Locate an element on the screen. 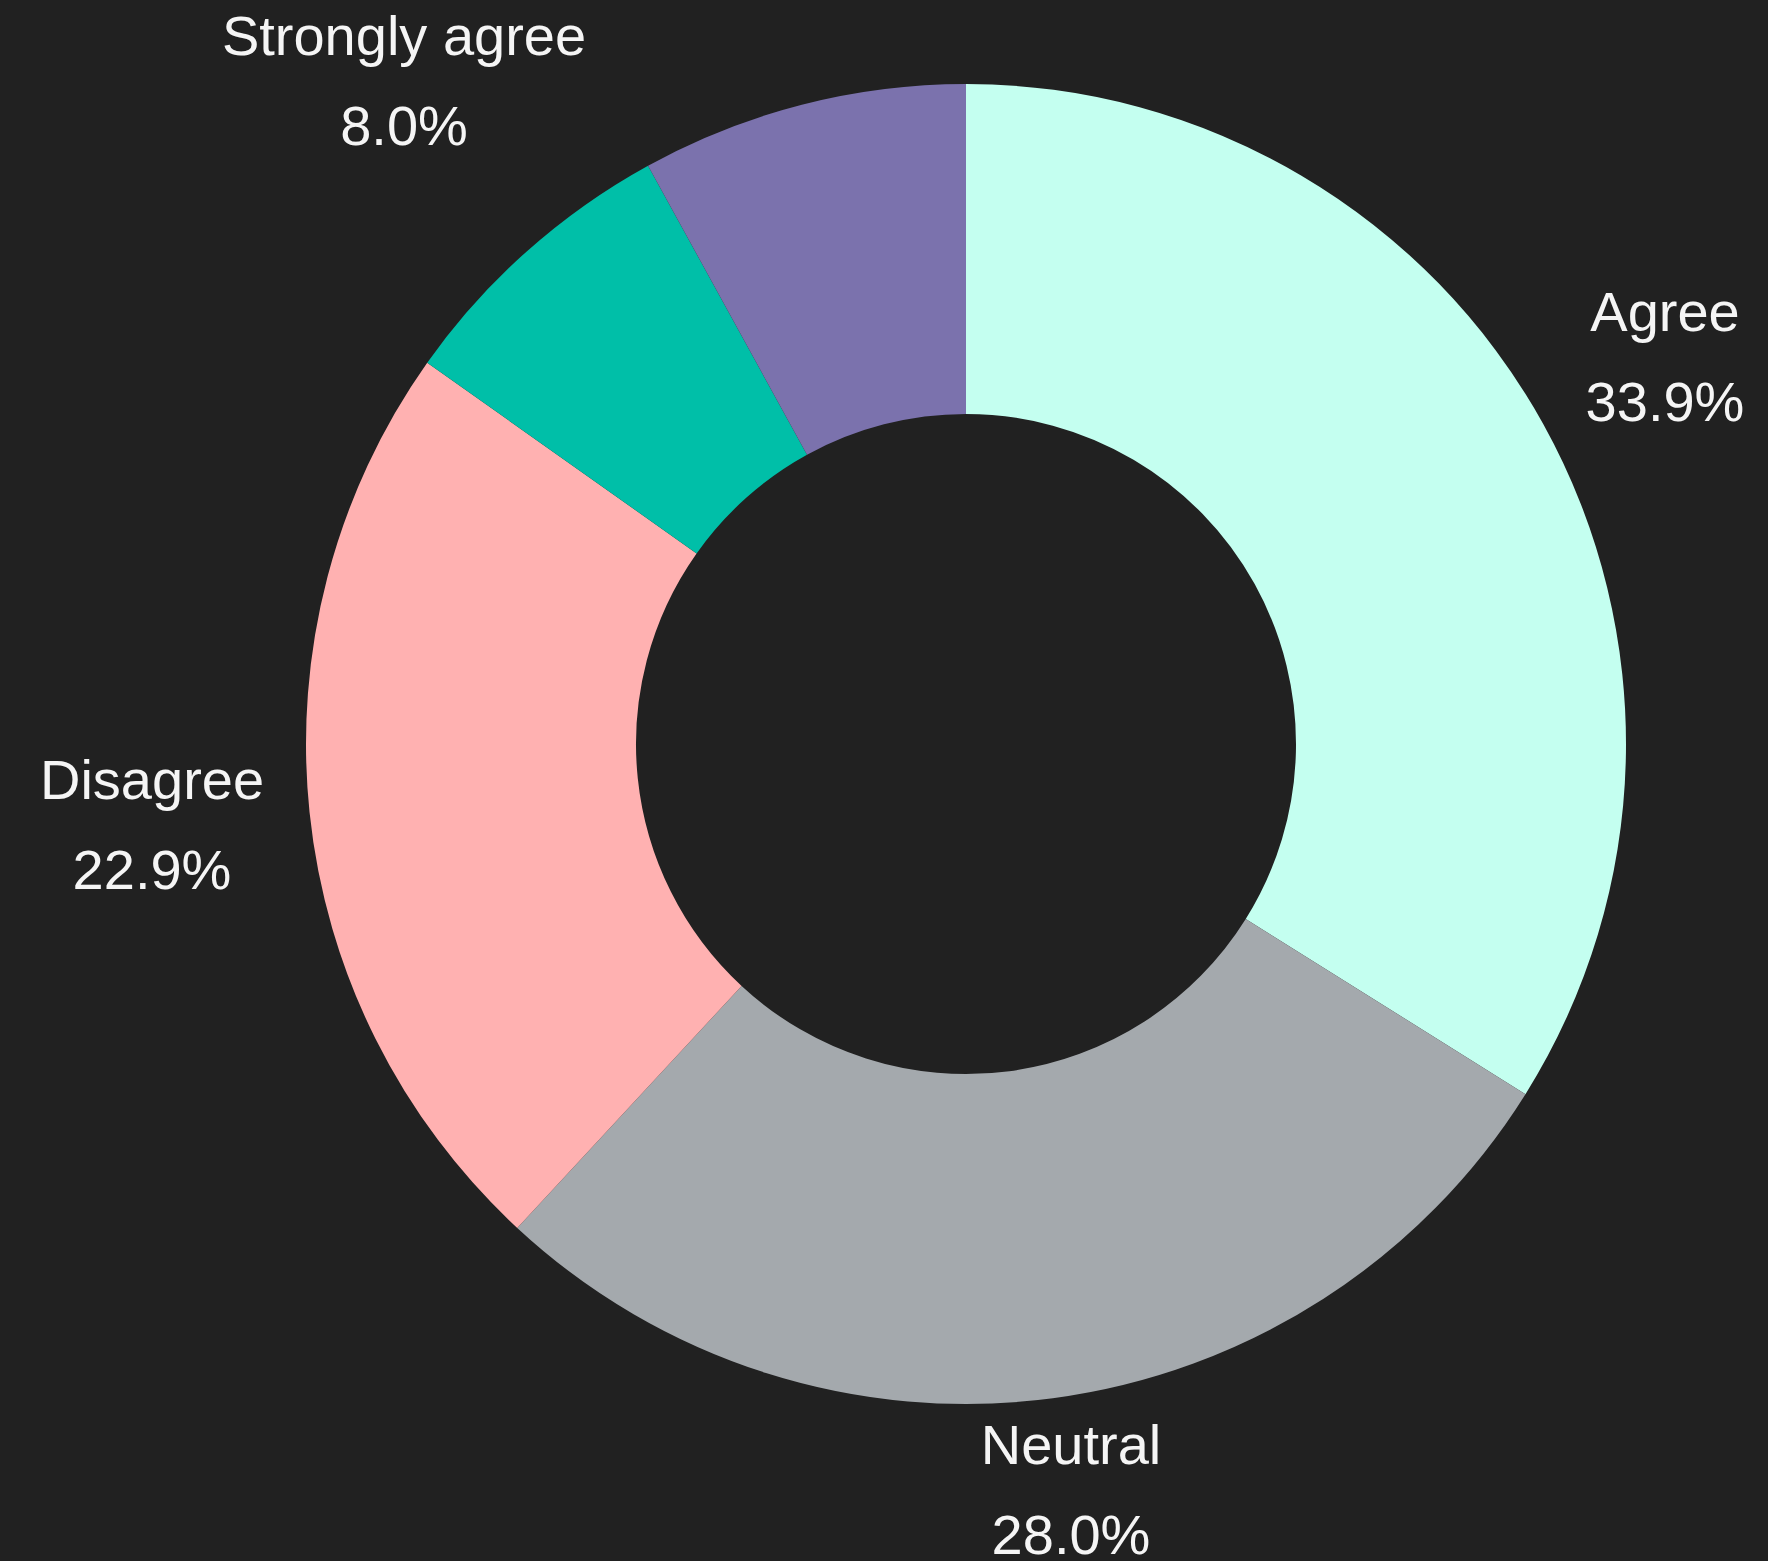 Image resolution: width=1768 pixels, height=1561 pixels. slice-label: Neutral is located at coordinates (1071, 1445).